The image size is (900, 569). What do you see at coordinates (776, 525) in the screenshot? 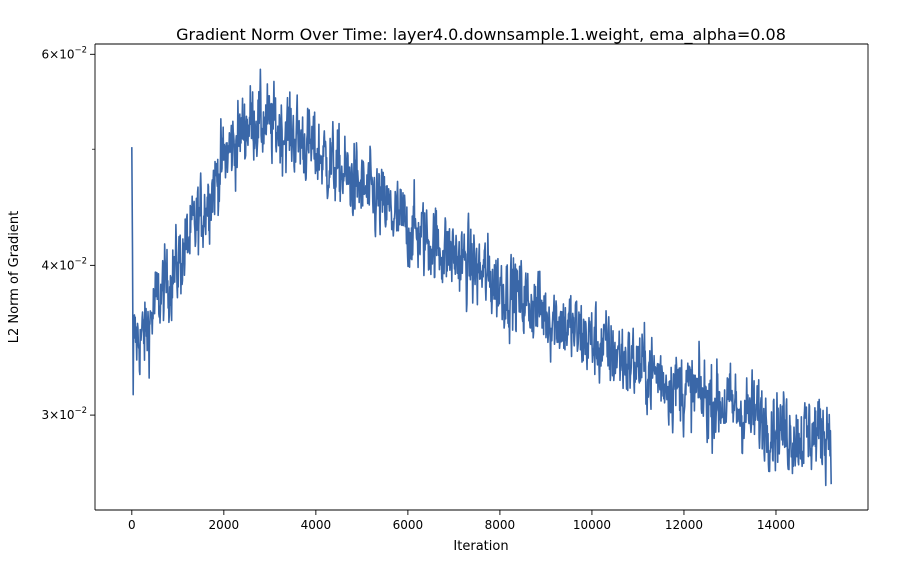
I see `x-tick-label: 14000` at bounding box center [776, 525].